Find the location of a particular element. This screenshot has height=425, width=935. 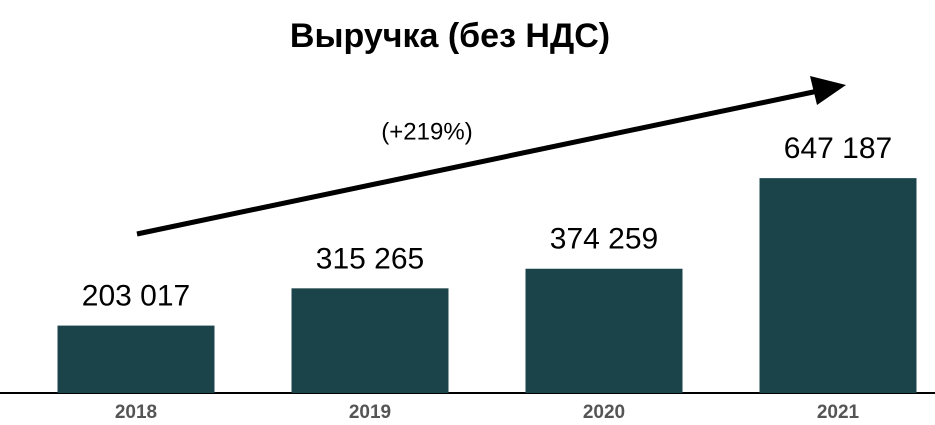

x-tick-label: 2019 is located at coordinates (370, 412).